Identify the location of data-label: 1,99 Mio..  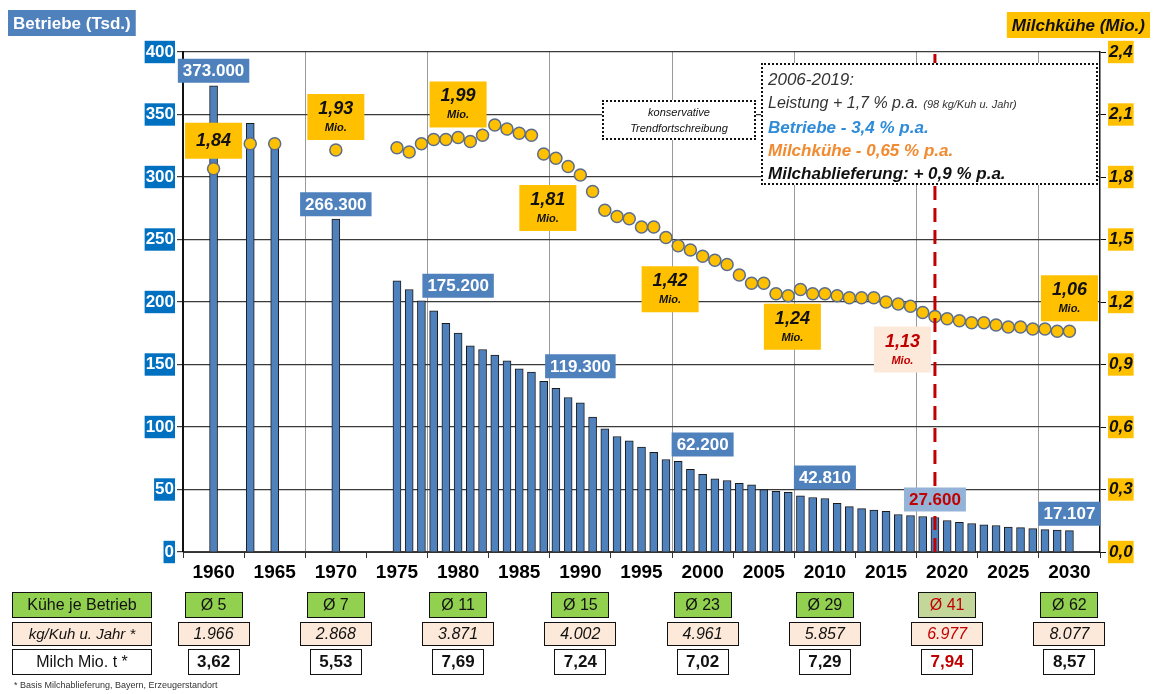
(458, 103).